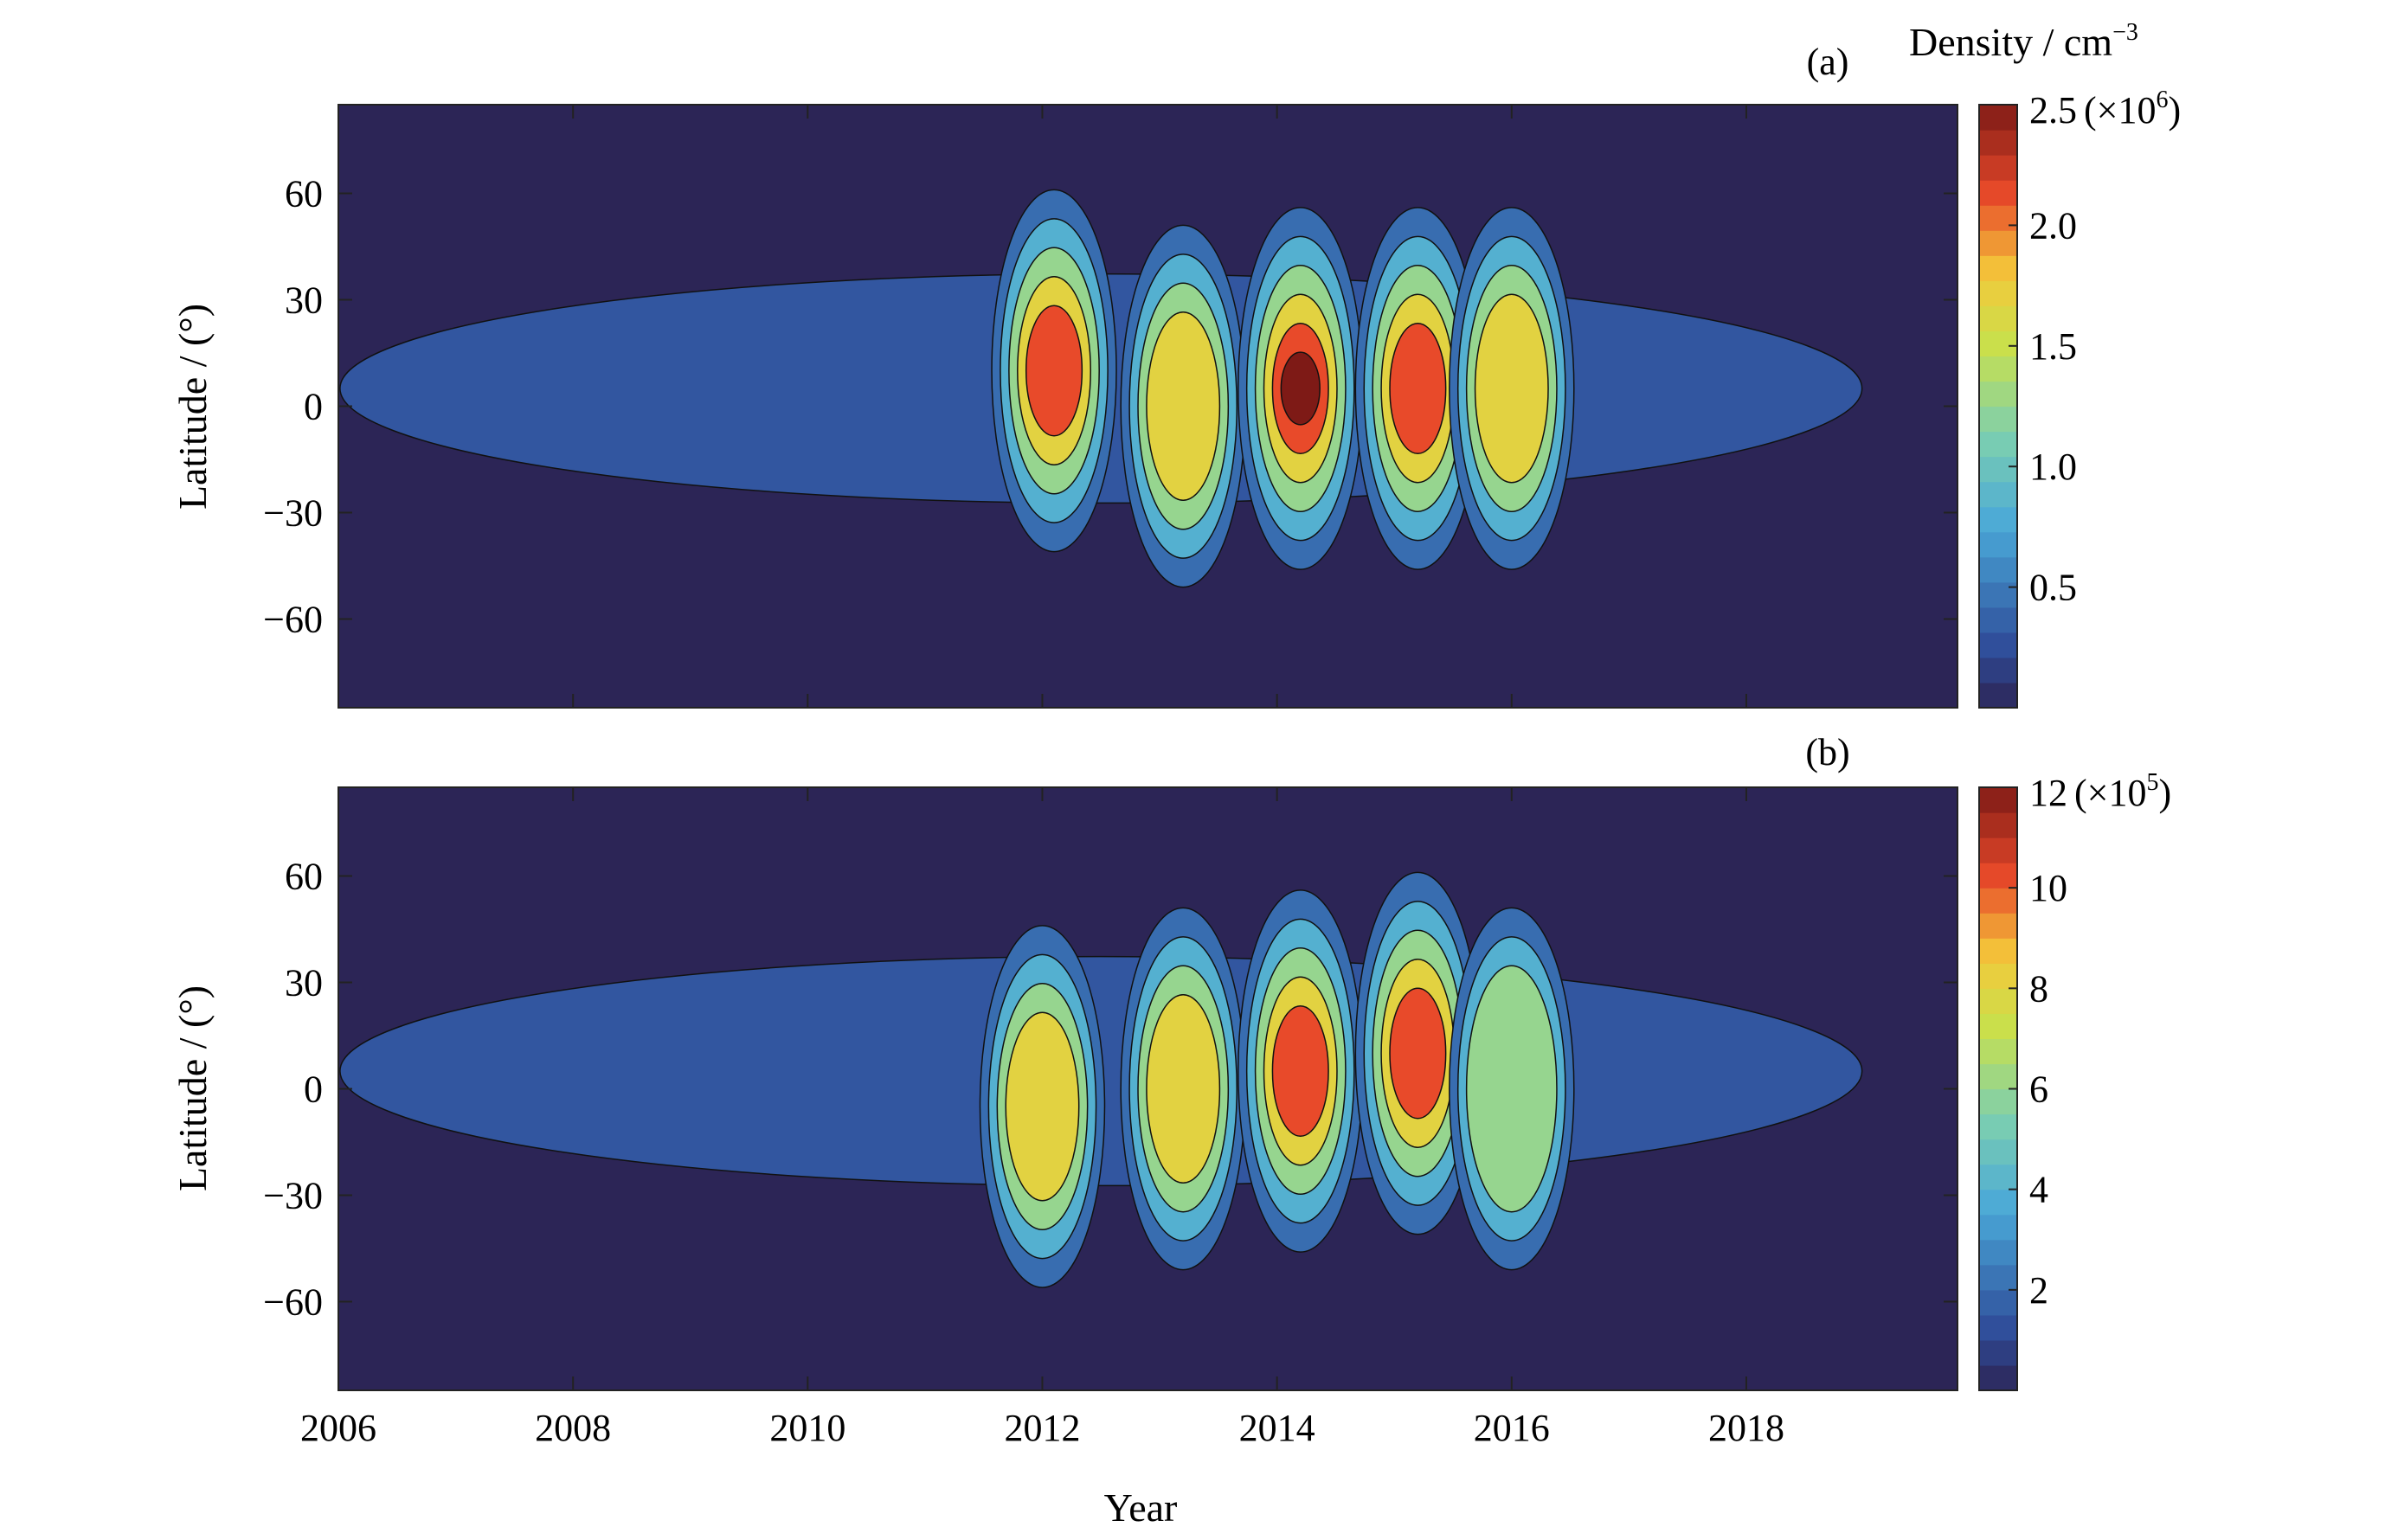  What do you see at coordinates (2053, 588) in the screenshot?
I see `colorbar-tick-label: 0.5` at bounding box center [2053, 588].